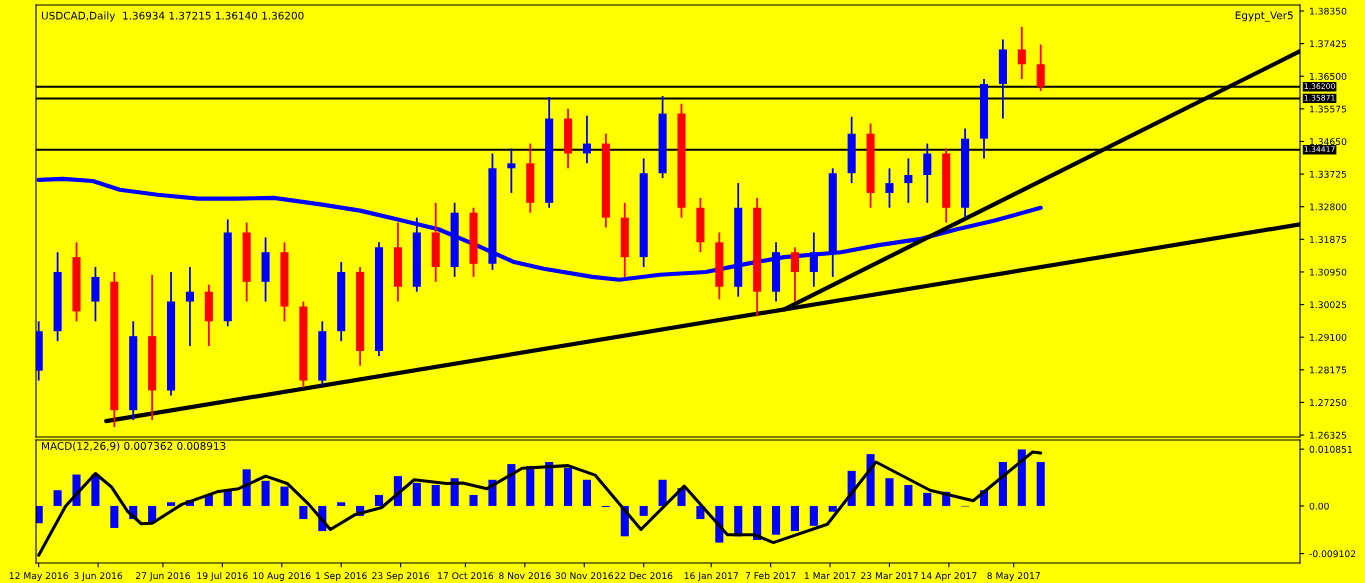 The height and width of the screenshot is (583, 1365). Describe the element at coordinates (584, 576) in the screenshot. I see `x-tick-label: 30 Nov 2016` at that location.